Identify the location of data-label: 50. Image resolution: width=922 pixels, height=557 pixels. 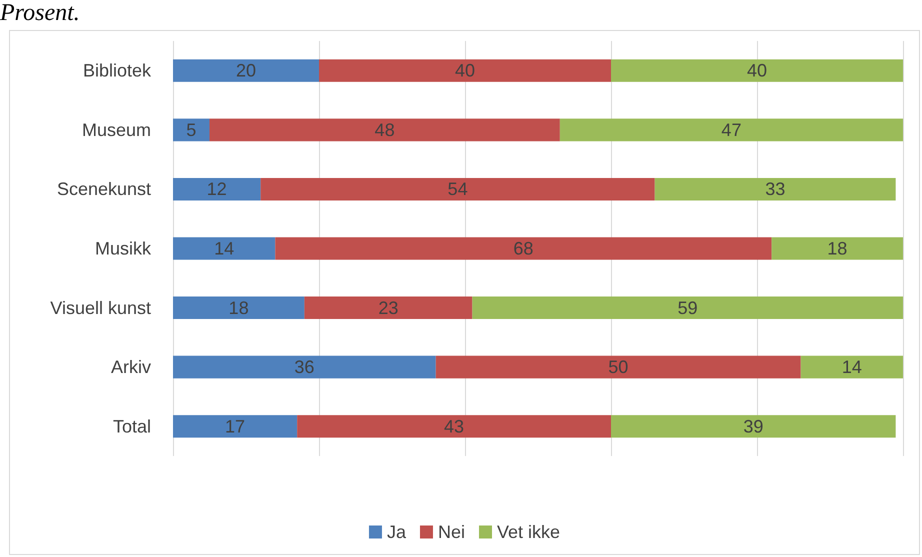
(618, 367).